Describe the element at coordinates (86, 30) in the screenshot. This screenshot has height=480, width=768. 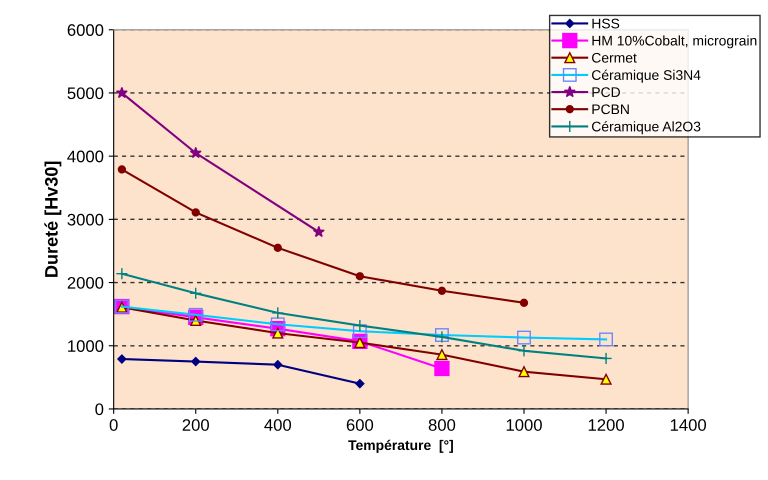
I see `y-tick-label: 6000` at that location.